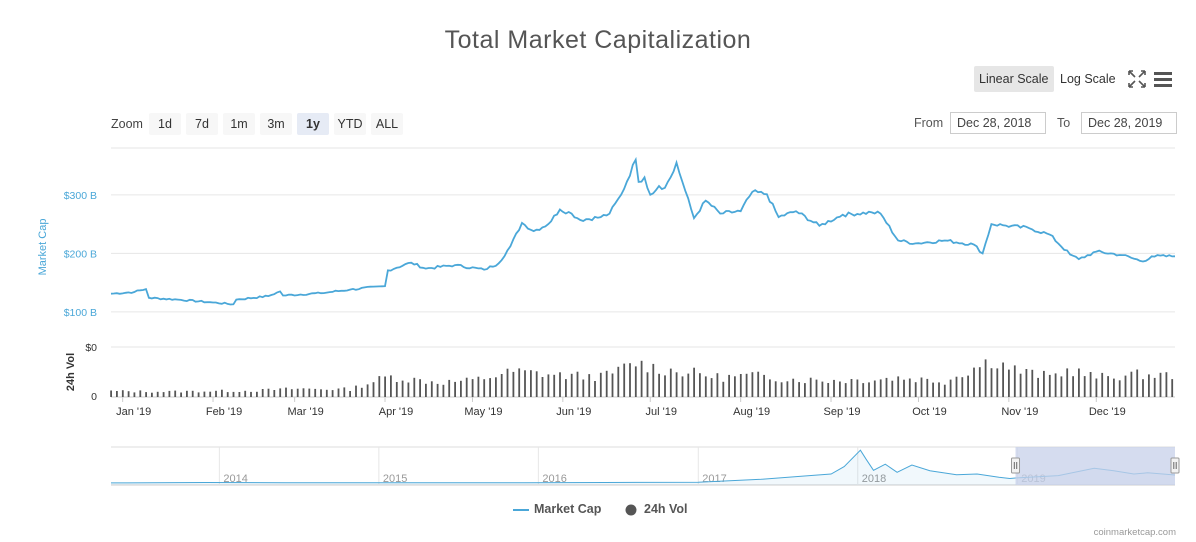 The width and height of the screenshot is (1196, 542). Describe the element at coordinates (751, 412) in the screenshot. I see `x-tick-label: Aug '19` at that location.